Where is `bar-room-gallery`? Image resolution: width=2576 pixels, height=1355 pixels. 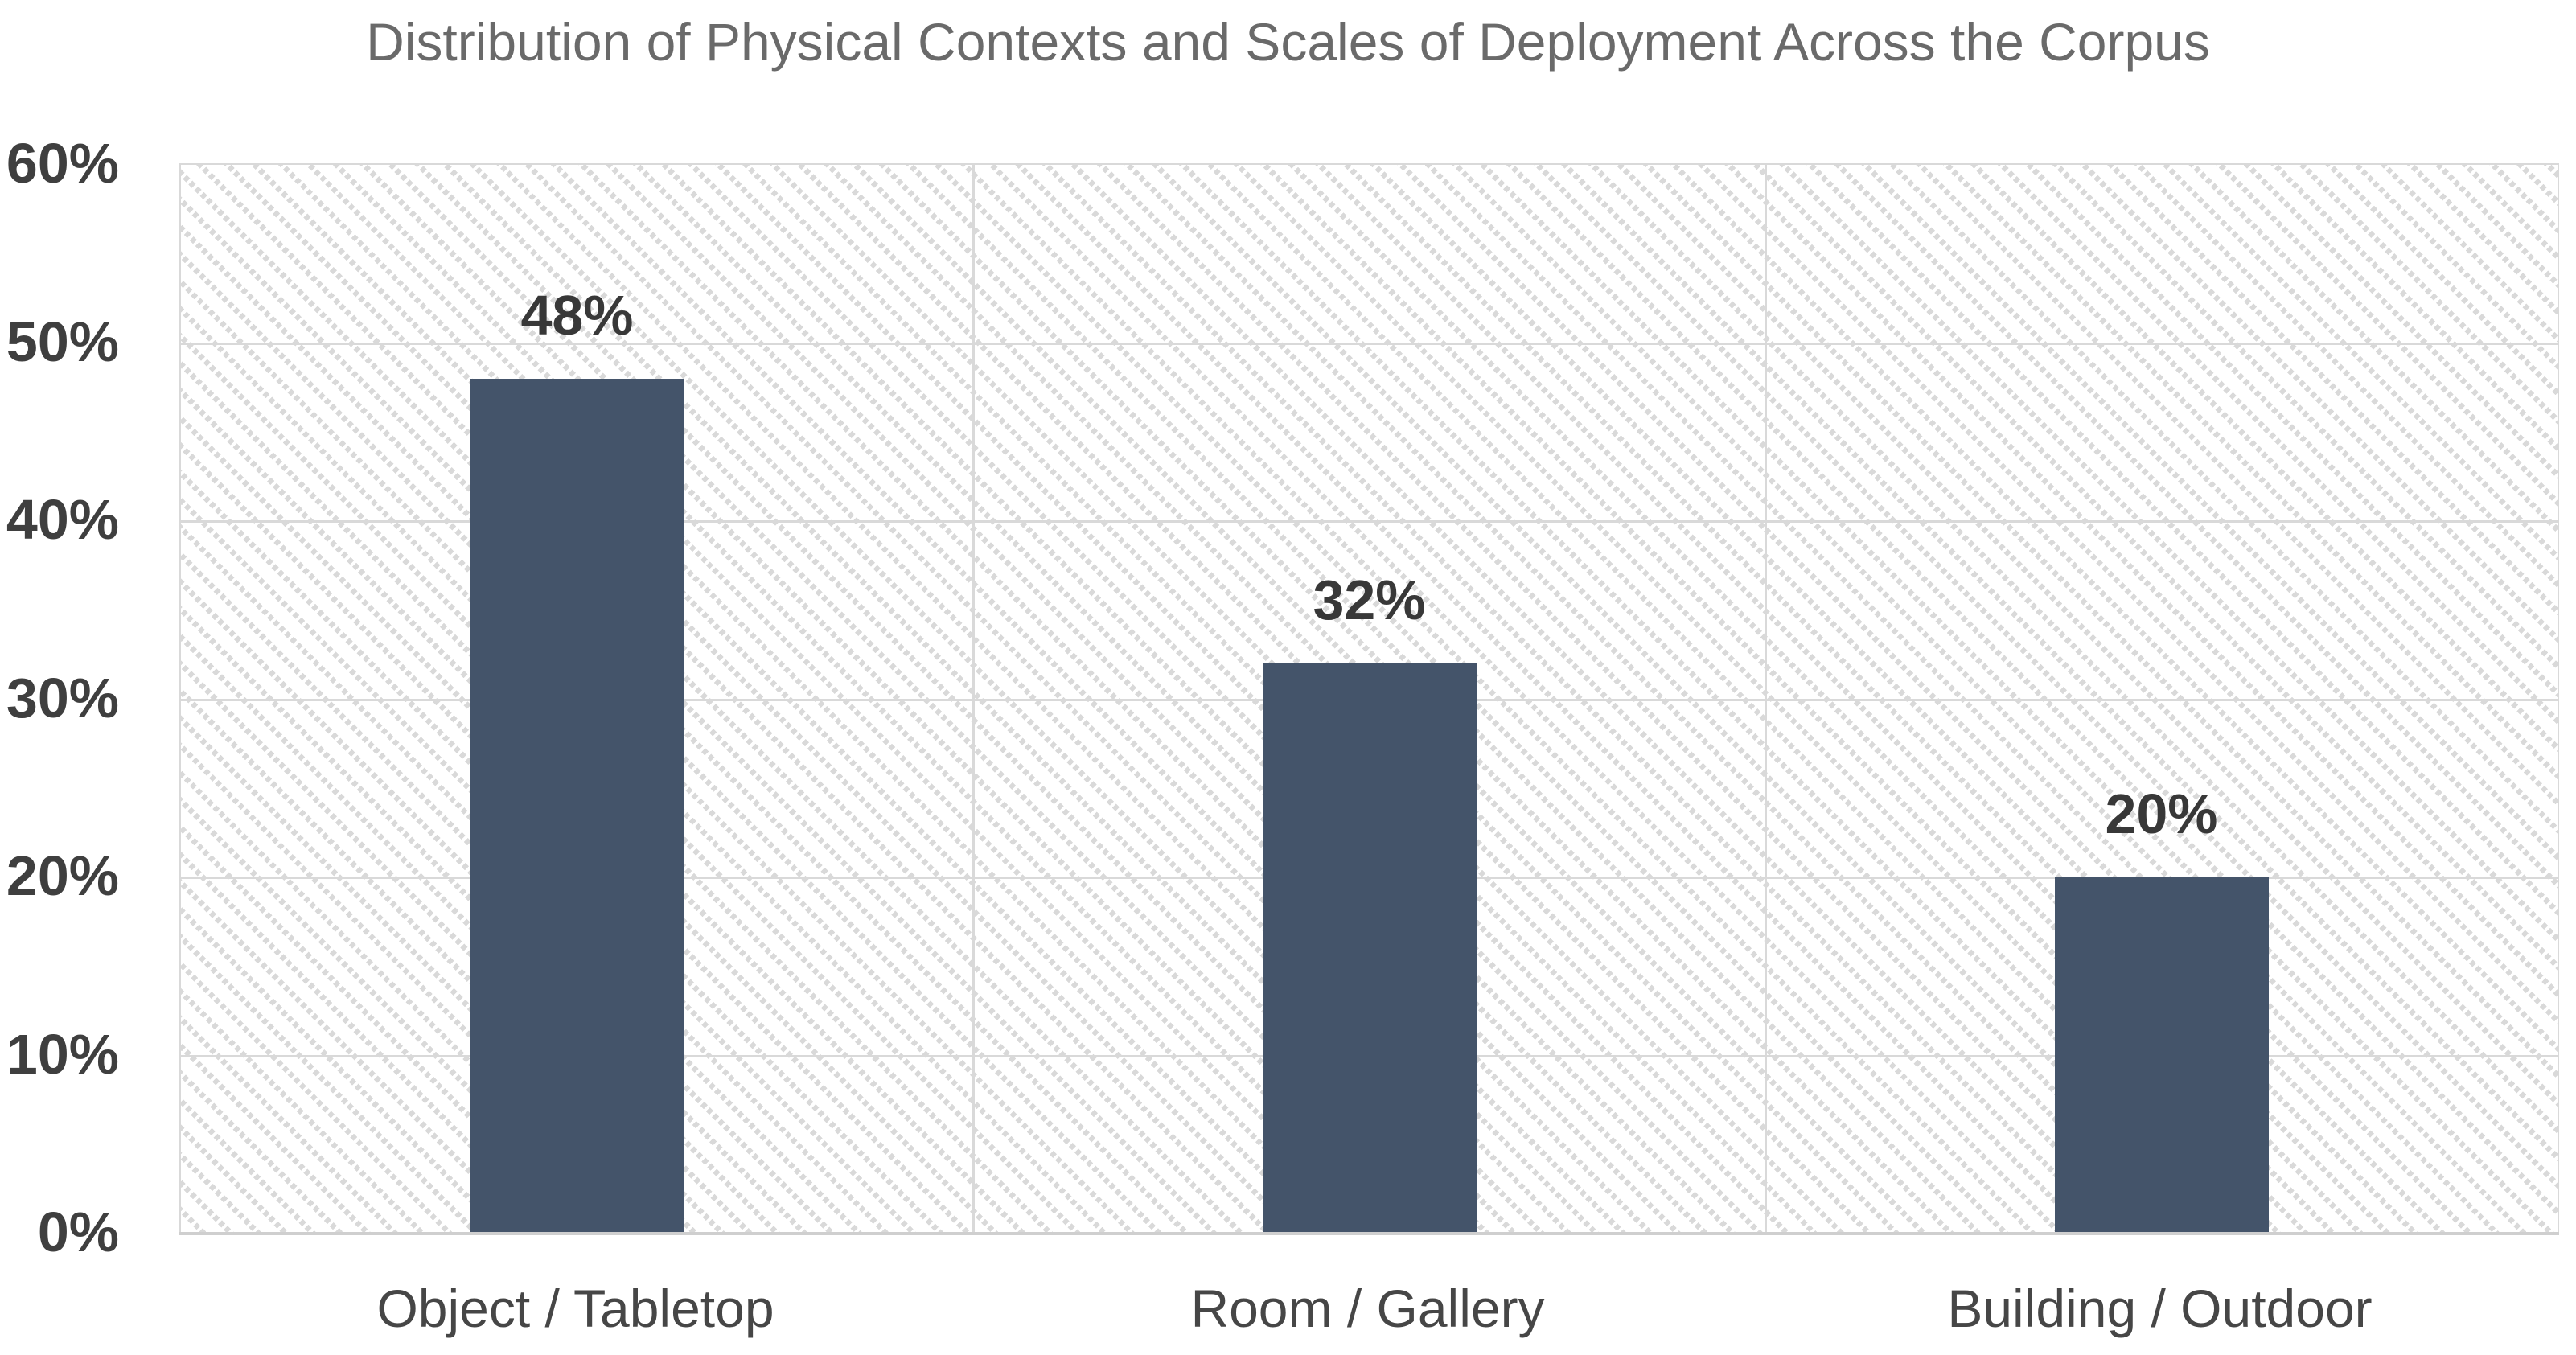
bar-room-gallery is located at coordinates (1369, 948).